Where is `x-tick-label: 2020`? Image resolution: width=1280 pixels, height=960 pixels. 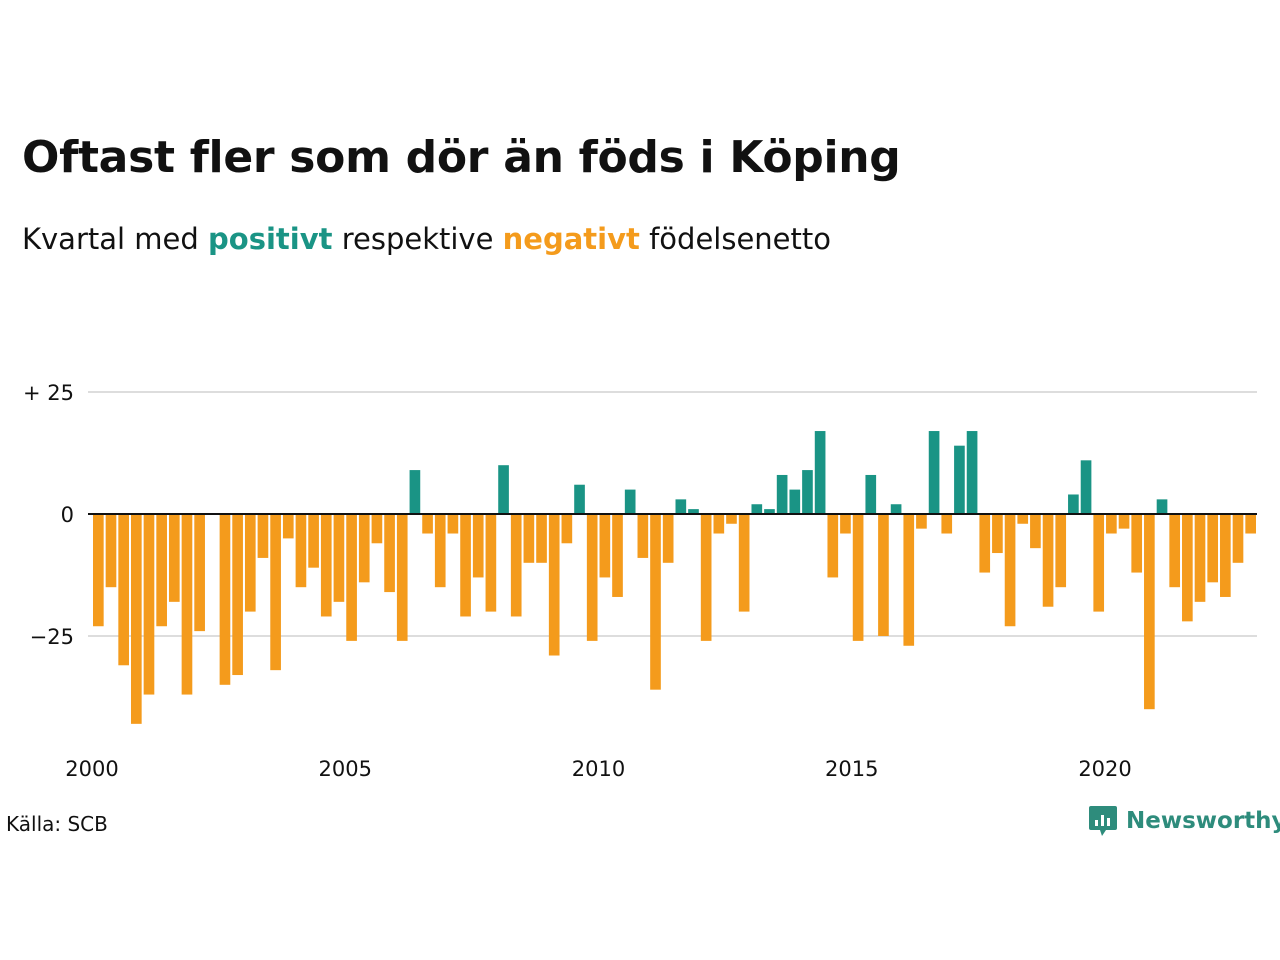
x-tick-label: 2020 is located at coordinates (1104, 769).